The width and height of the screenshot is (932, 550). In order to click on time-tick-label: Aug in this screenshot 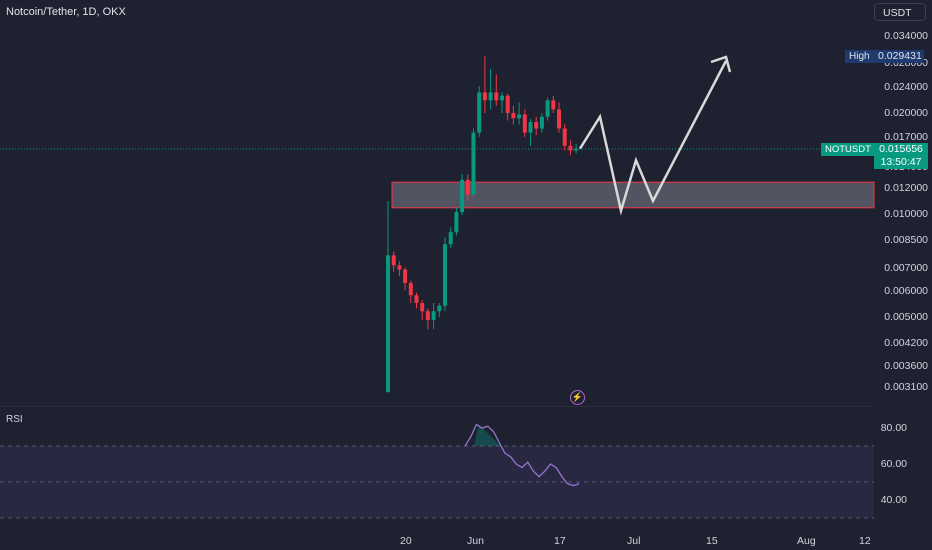, I will do `click(806, 541)`.